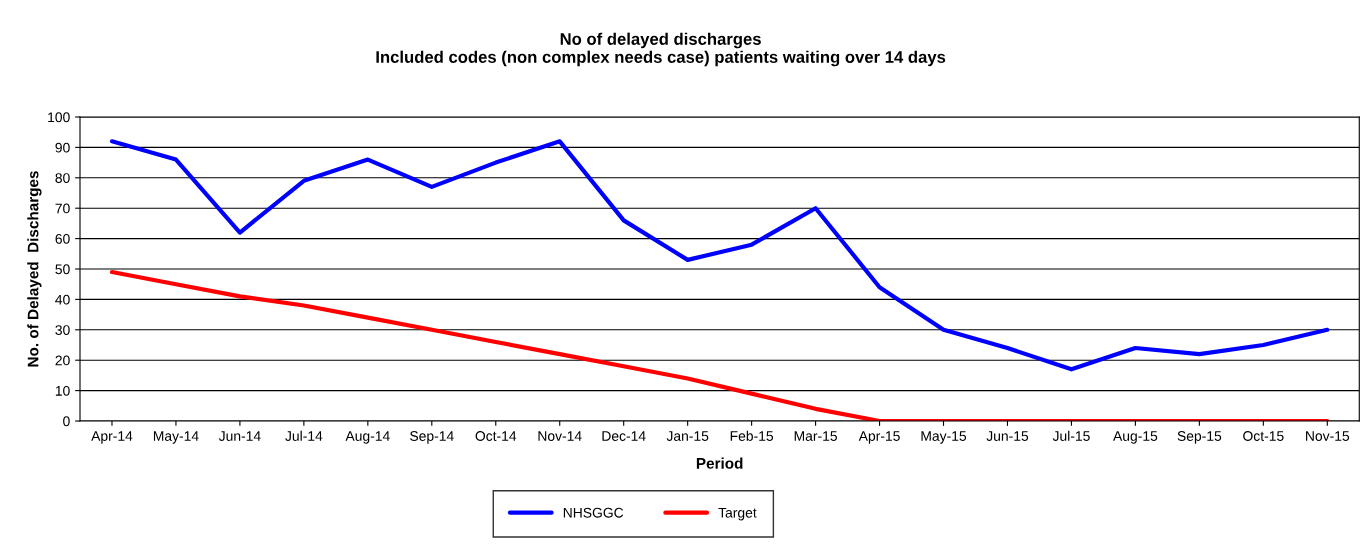 The image size is (1362, 544). I want to click on y-tick-label: 20, so click(62, 360).